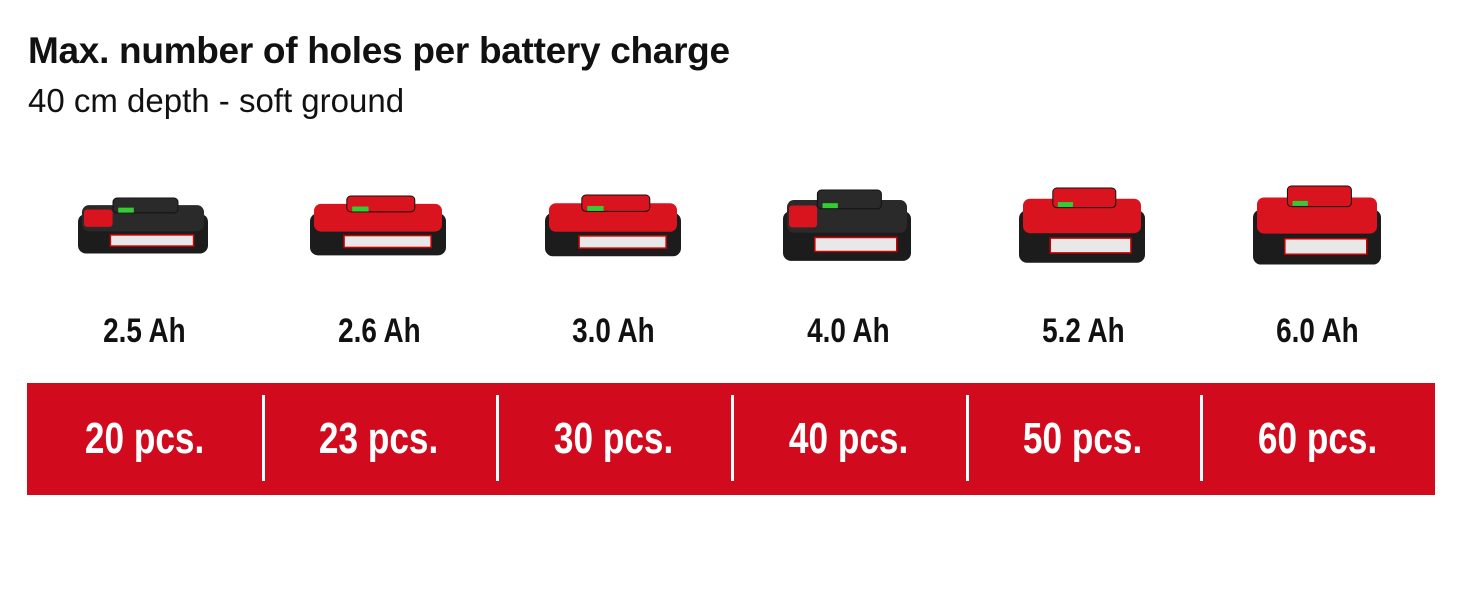 The width and height of the screenshot is (1464, 600). I want to click on holes-count: 50 pcs., so click(1083, 438).